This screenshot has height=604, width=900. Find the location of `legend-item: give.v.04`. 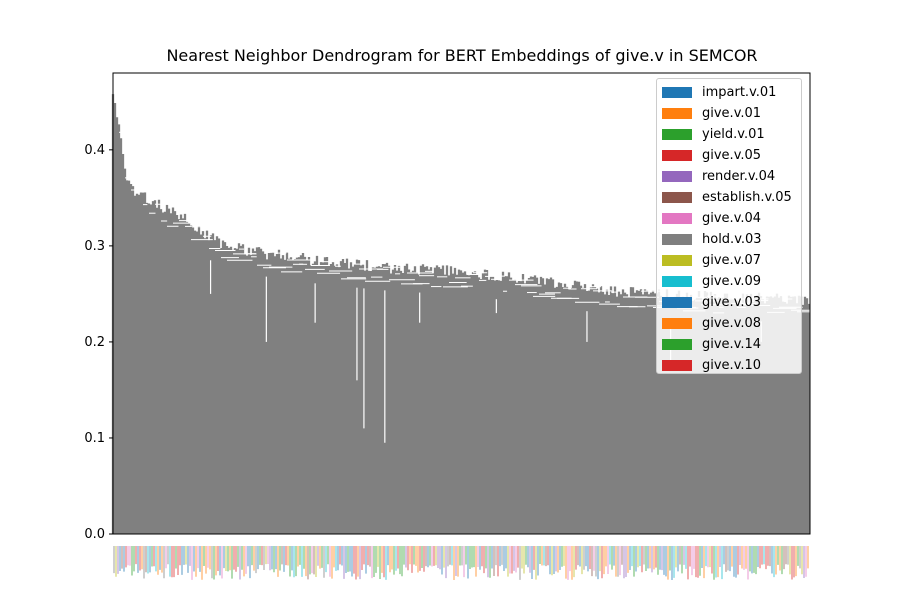

legend-item: give.v.04 is located at coordinates (711, 218).